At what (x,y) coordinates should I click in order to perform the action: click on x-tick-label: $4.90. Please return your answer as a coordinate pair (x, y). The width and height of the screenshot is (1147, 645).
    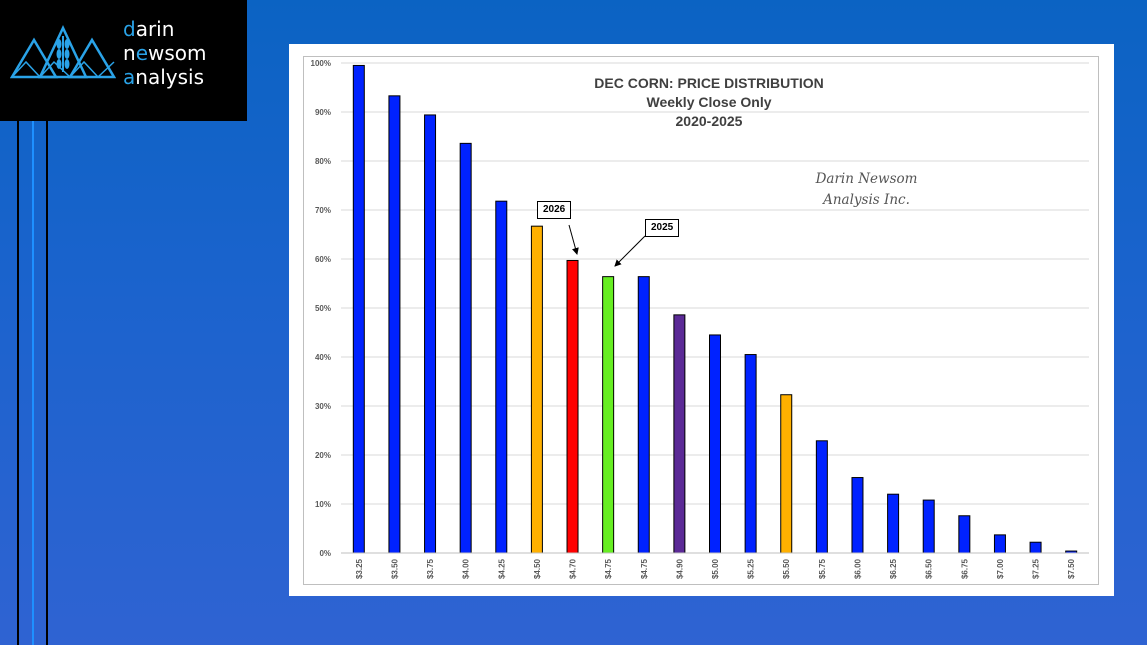
    Looking at the image, I should click on (679, 568).